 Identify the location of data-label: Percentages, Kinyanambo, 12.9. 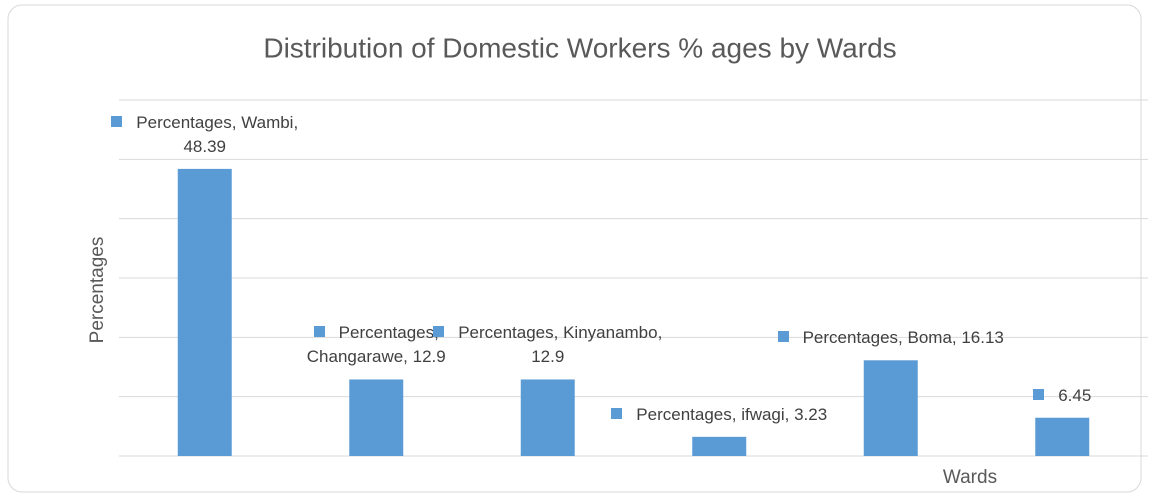
(548, 345).